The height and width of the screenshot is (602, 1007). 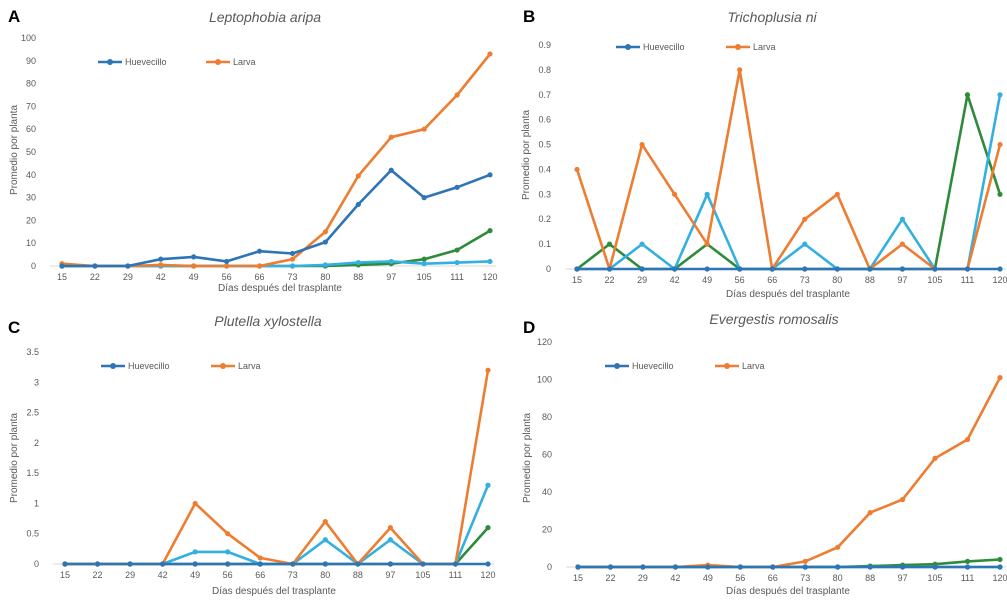 I want to click on data-point-series-4-a, so click(x=391, y=261).